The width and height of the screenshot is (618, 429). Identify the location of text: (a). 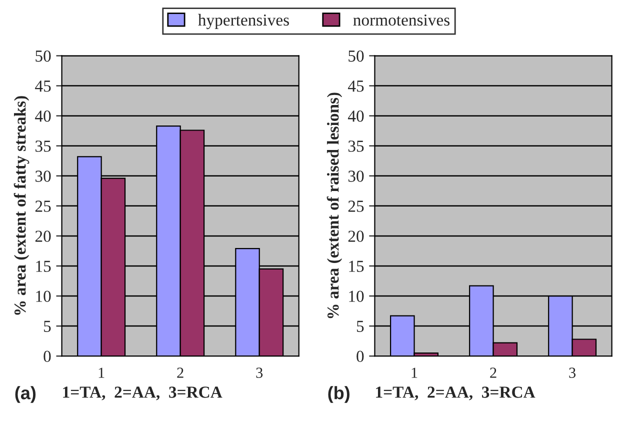
(25, 394).